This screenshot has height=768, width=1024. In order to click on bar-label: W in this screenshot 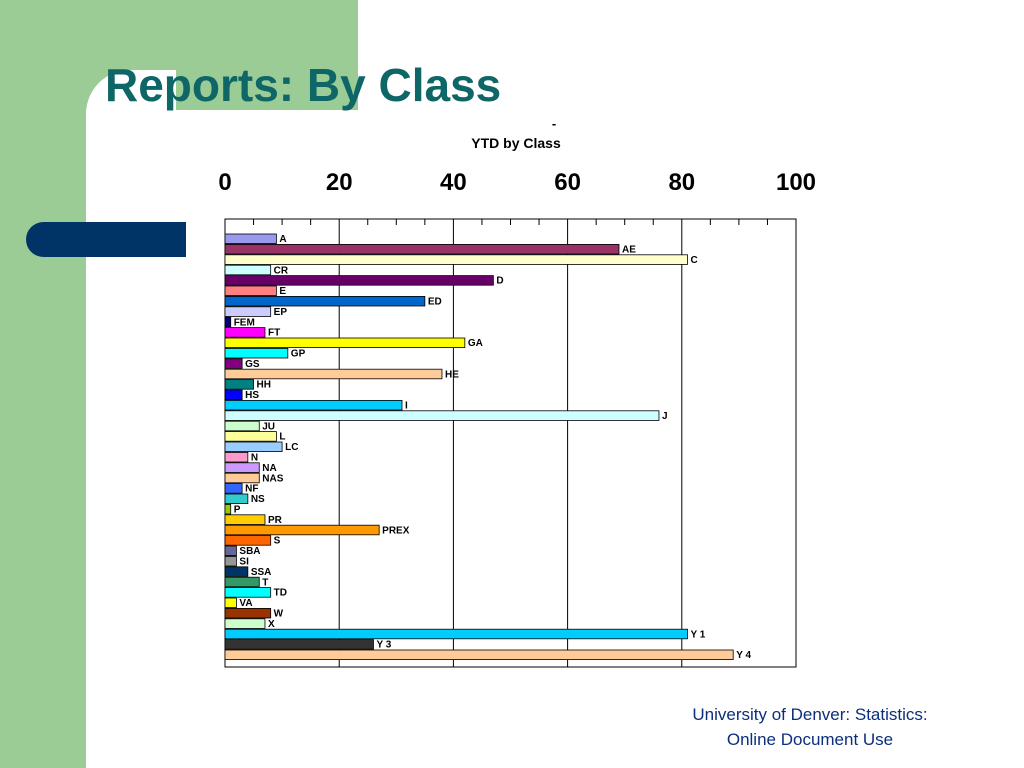, I will do `click(279, 614)`.